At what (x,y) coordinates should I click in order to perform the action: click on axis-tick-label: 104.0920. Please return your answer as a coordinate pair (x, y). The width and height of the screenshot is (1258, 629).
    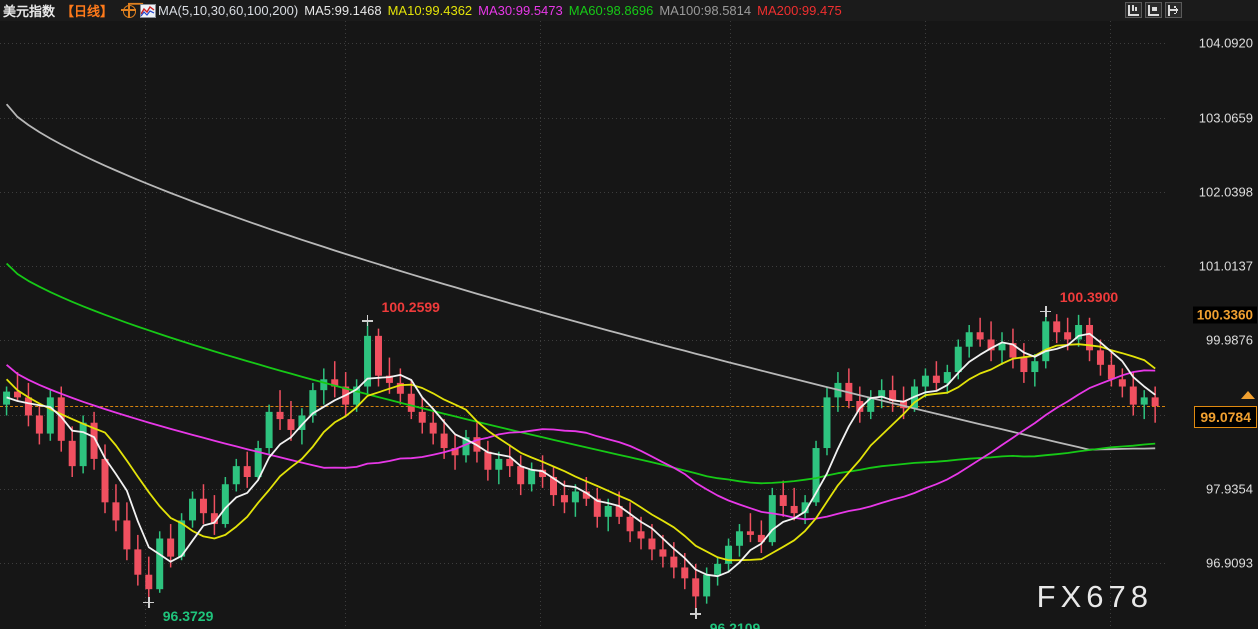
    Looking at the image, I should click on (1225, 43).